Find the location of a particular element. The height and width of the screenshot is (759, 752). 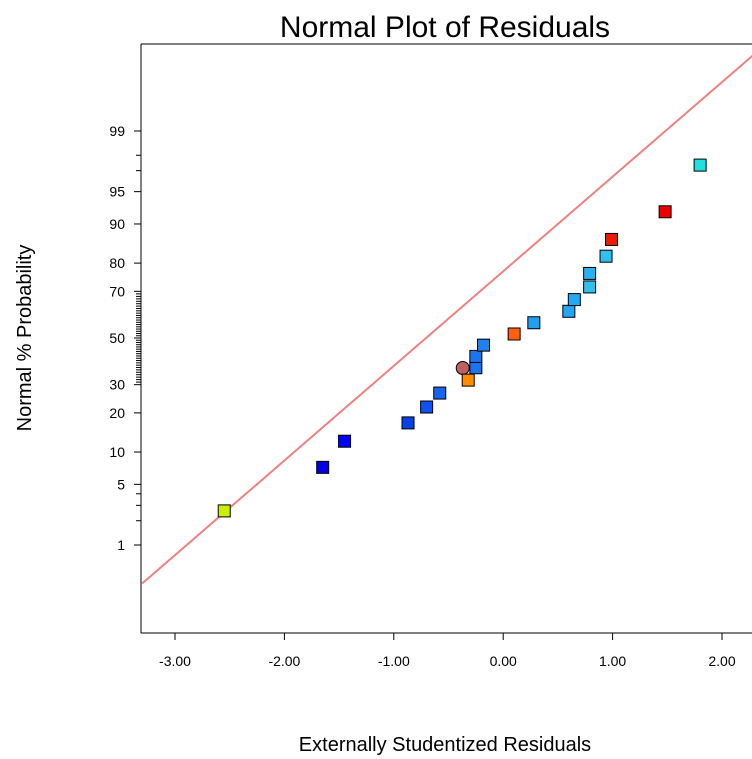

data-point-circle is located at coordinates (462, 368).